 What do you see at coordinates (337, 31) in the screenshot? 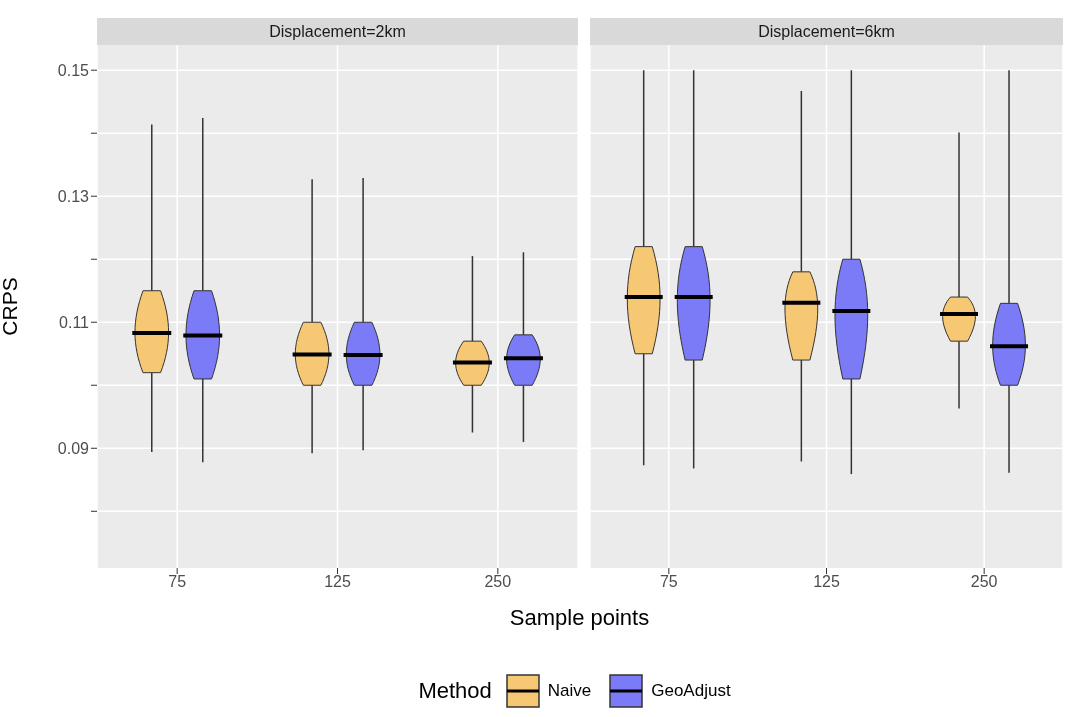
I see `chart-title: Displacement=2km` at bounding box center [337, 31].